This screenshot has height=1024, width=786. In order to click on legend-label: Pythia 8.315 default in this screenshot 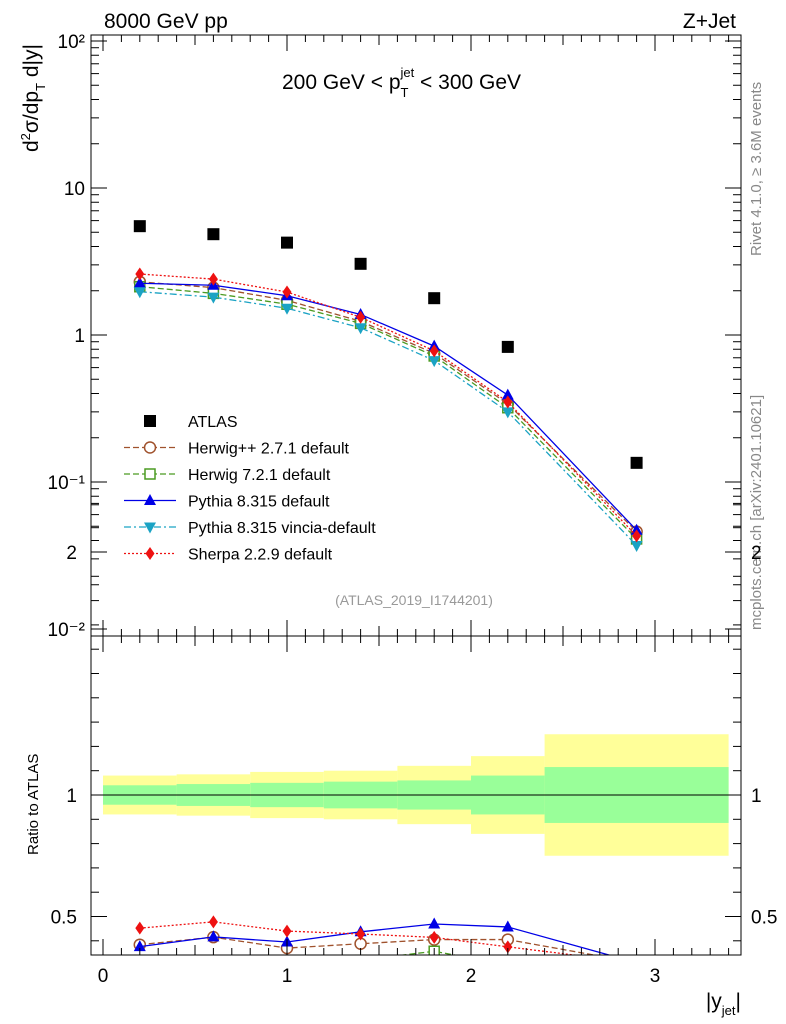, I will do `click(259, 502)`.